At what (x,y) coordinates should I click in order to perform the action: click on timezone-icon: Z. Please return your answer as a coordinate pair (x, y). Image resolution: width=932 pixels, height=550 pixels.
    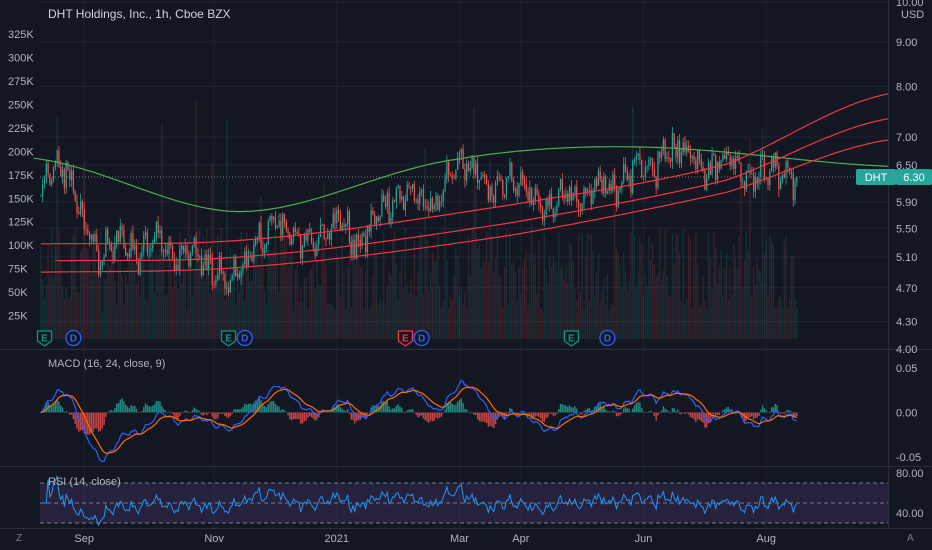
    Looking at the image, I should click on (19, 538).